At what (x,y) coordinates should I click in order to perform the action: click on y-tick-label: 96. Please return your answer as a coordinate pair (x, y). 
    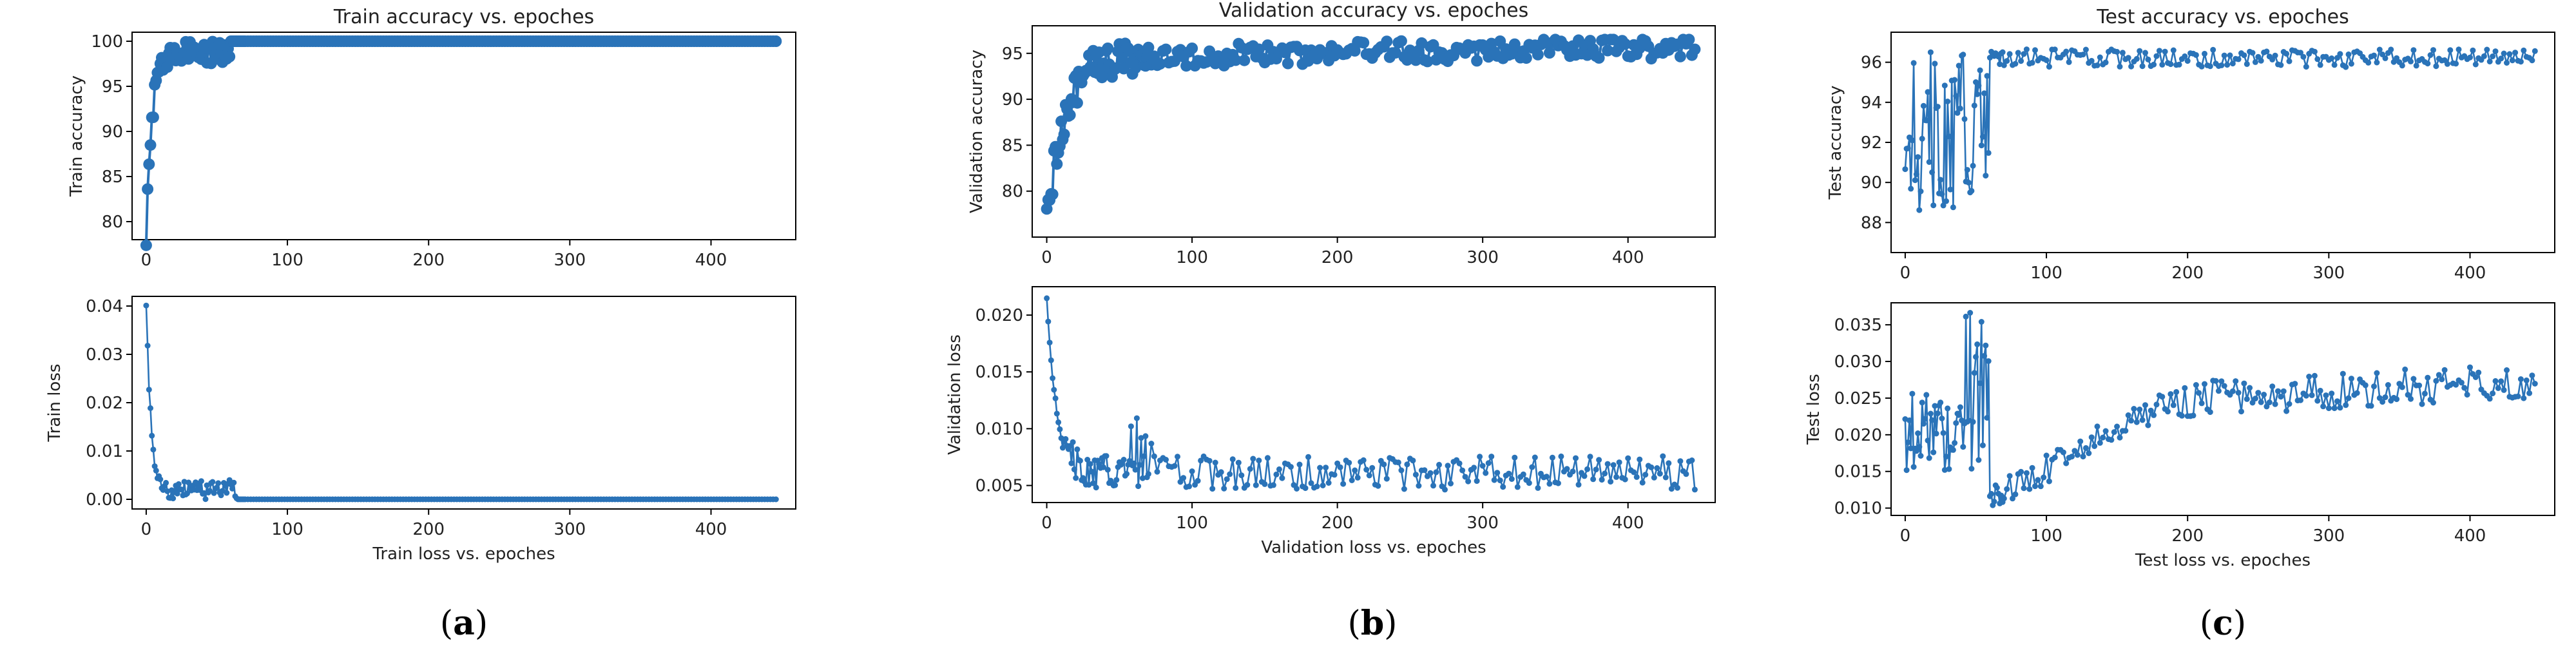
    Looking at the image, I should click on (1872, 63).